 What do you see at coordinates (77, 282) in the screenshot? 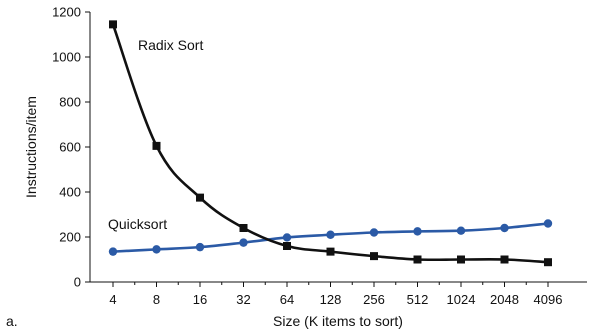
I see `y-tick-label: 0` at bounding box center [77, 282].